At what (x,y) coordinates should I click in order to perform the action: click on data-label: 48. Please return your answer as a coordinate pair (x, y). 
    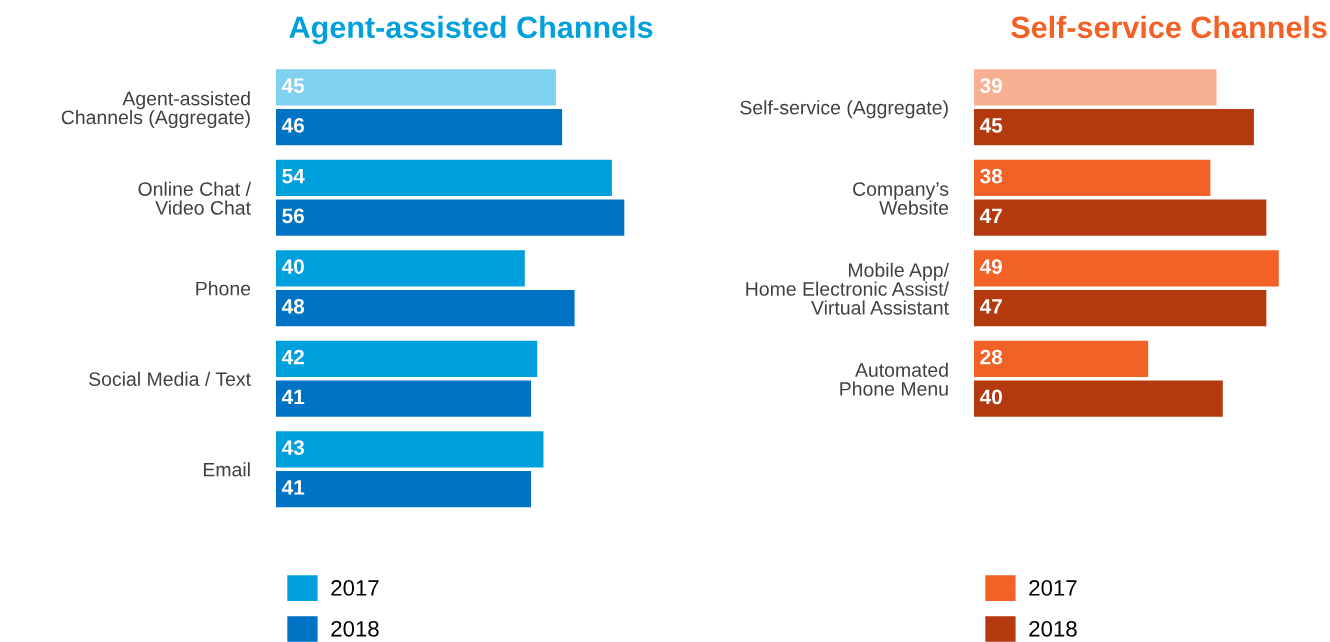
    Looking at the image, I should click on (293, 306).